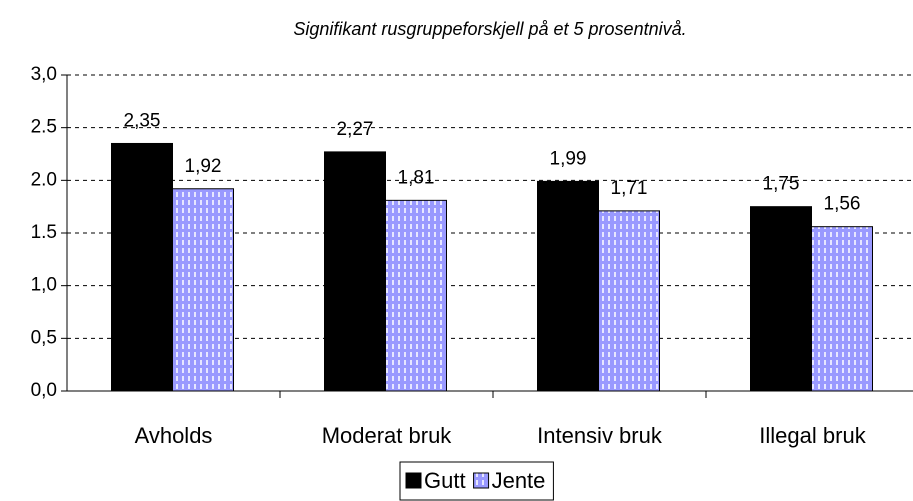 The image size is (913, 501). Describe the element at coordinates (812, 435) in the screenshot. I see `x-tick-label: Illegal bruk` at that location.